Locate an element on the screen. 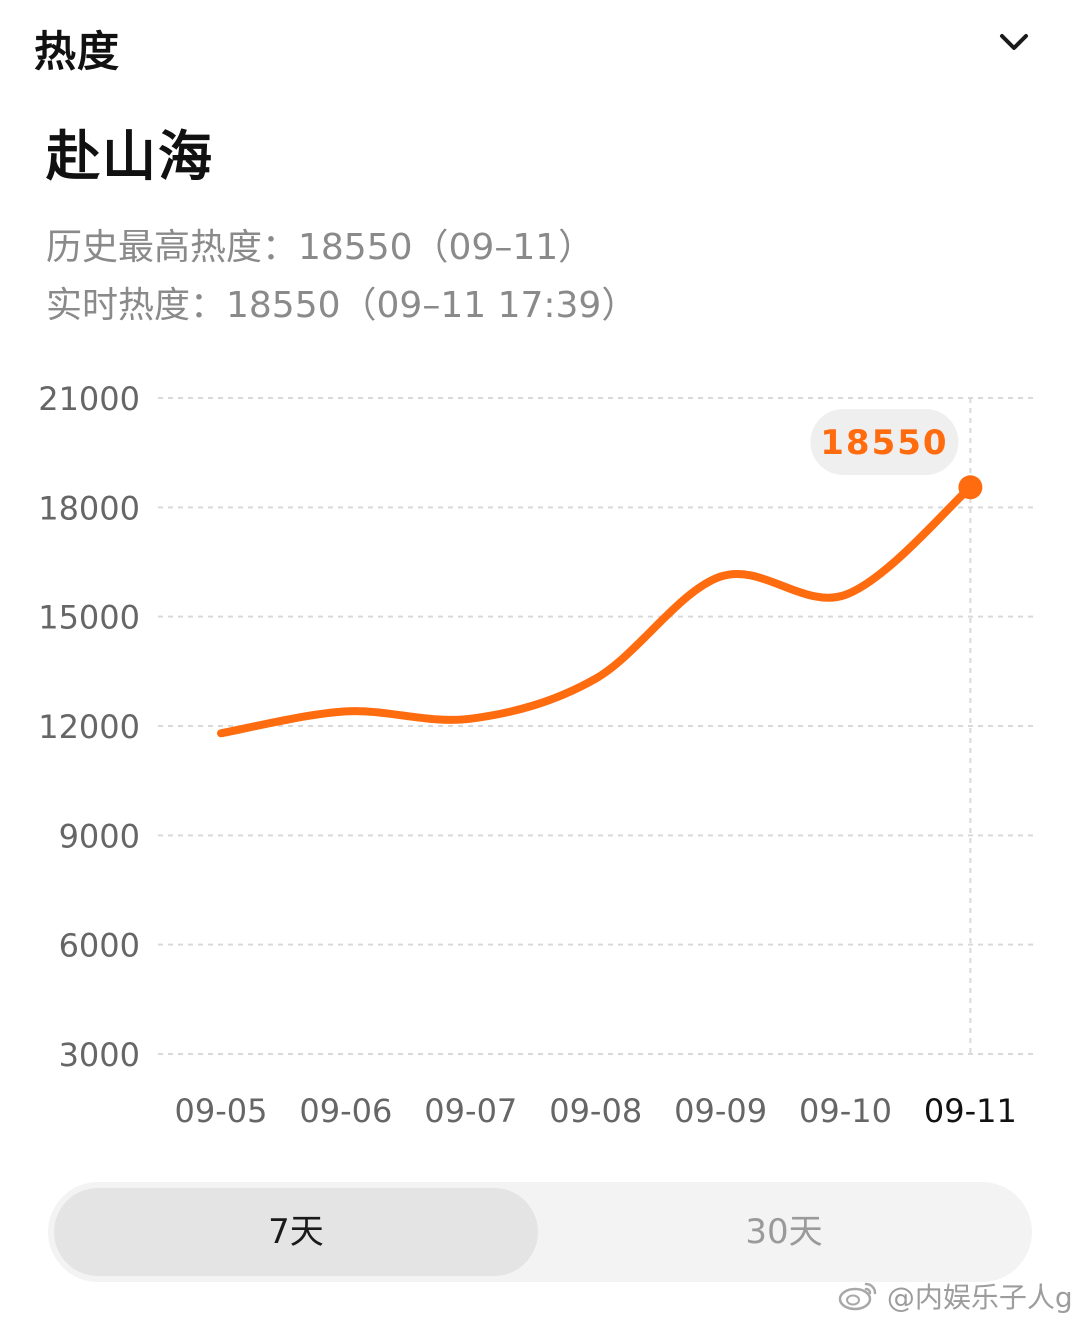 The height and width of the screenshot is (1321, 1080). topic-title: 赴山海 is located at coordinates (130, 156).